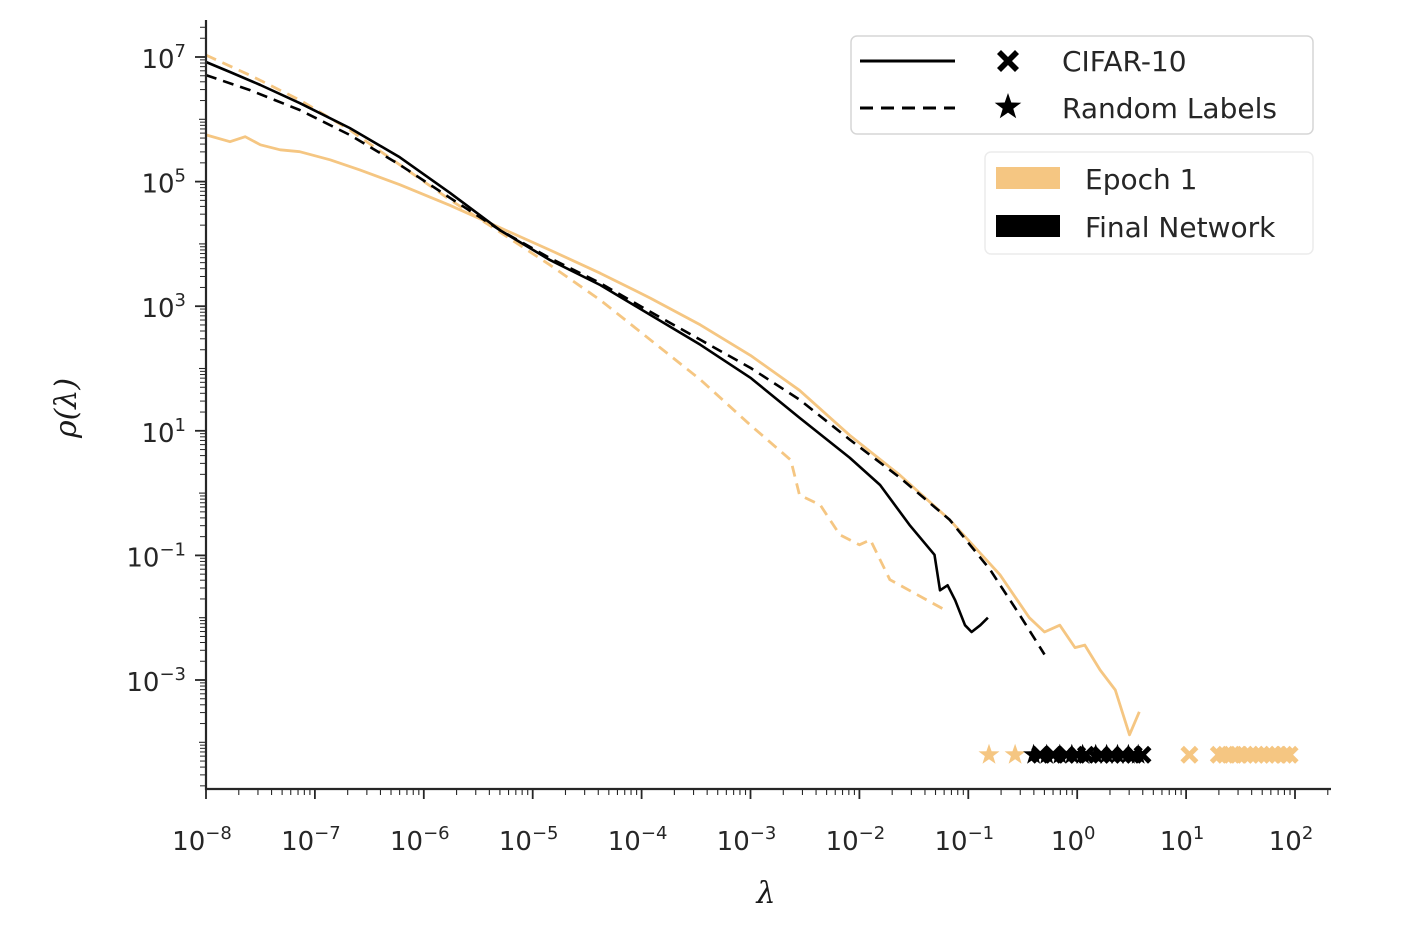 This screenshot has height=936, width=1418. I want to click on x-tick-label: 10⁰, so click(1073, 840).